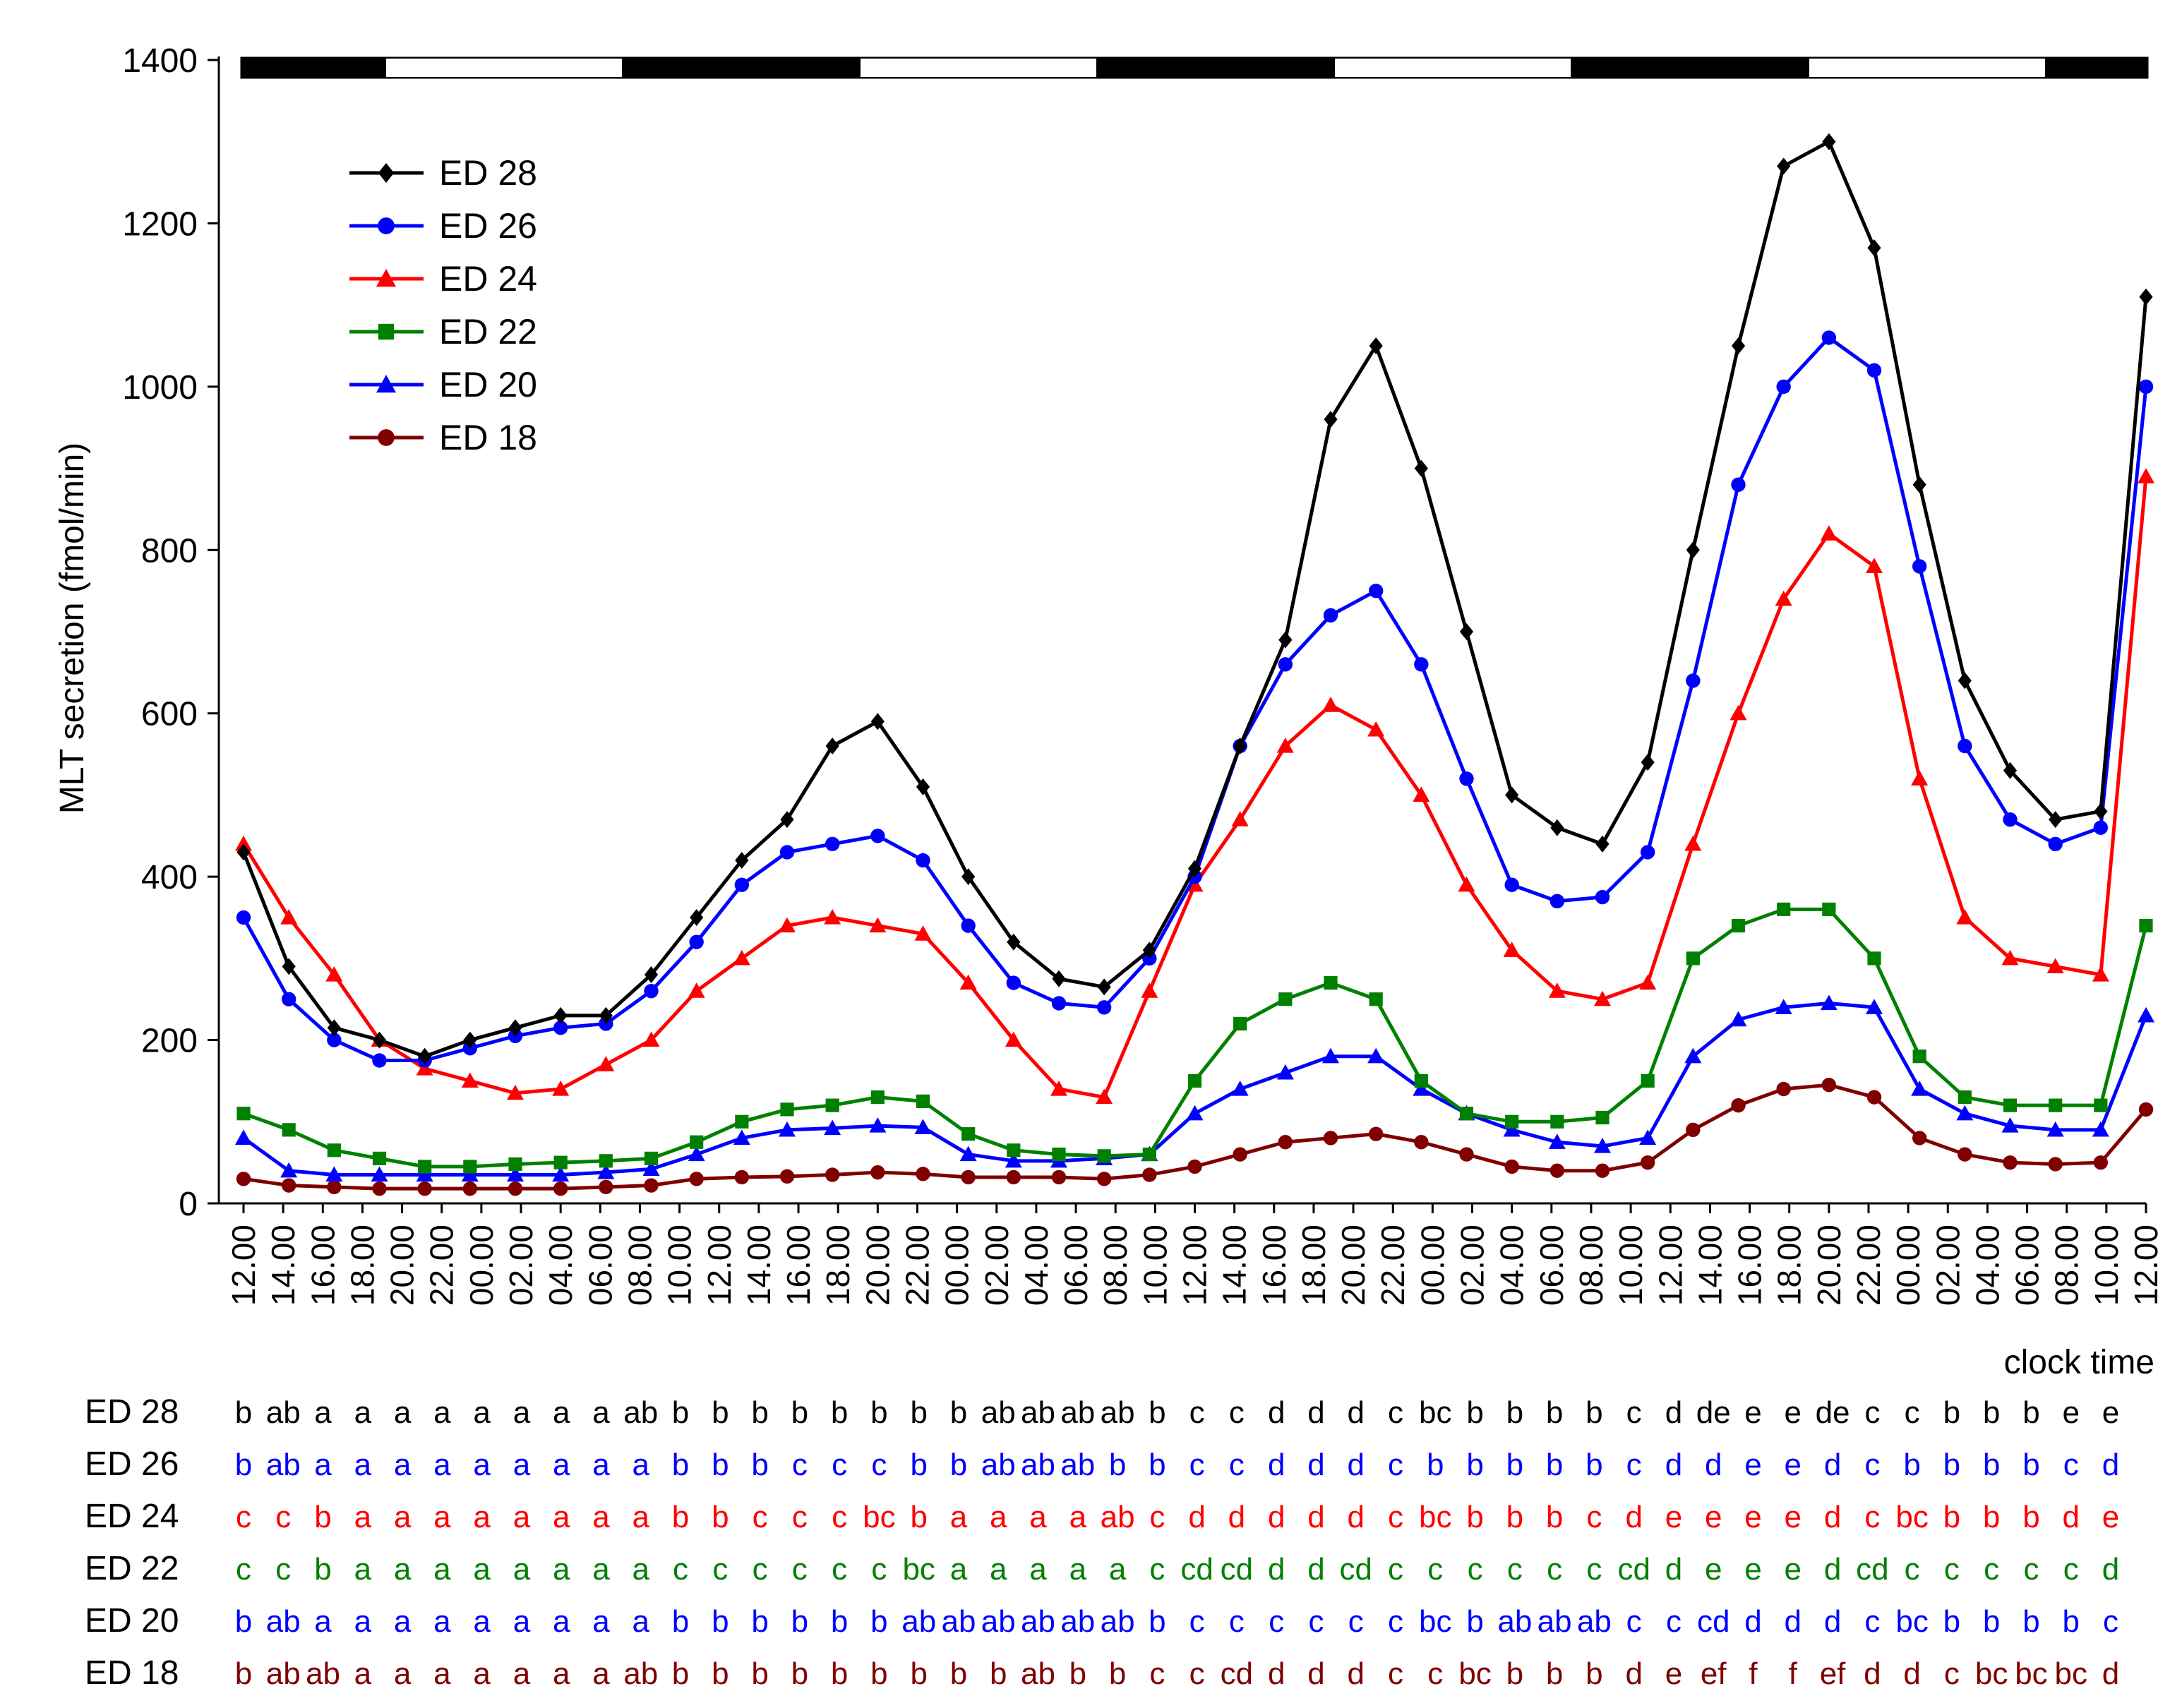  I want to click on legend-entry: ED 20, so click(443, 384).